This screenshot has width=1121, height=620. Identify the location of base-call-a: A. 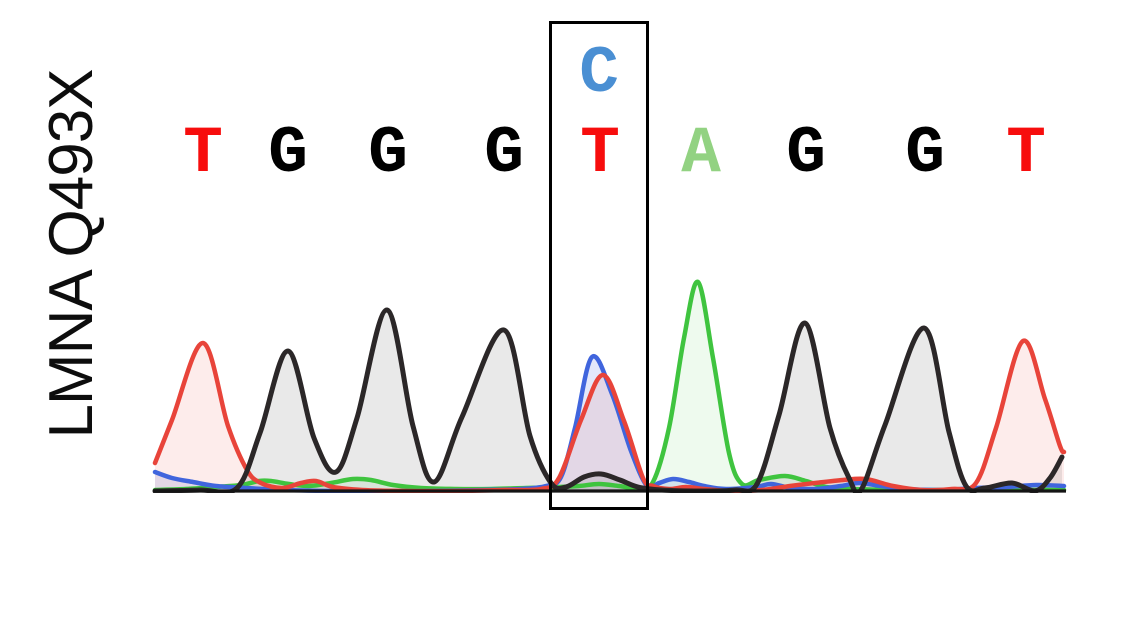
(701, 153).